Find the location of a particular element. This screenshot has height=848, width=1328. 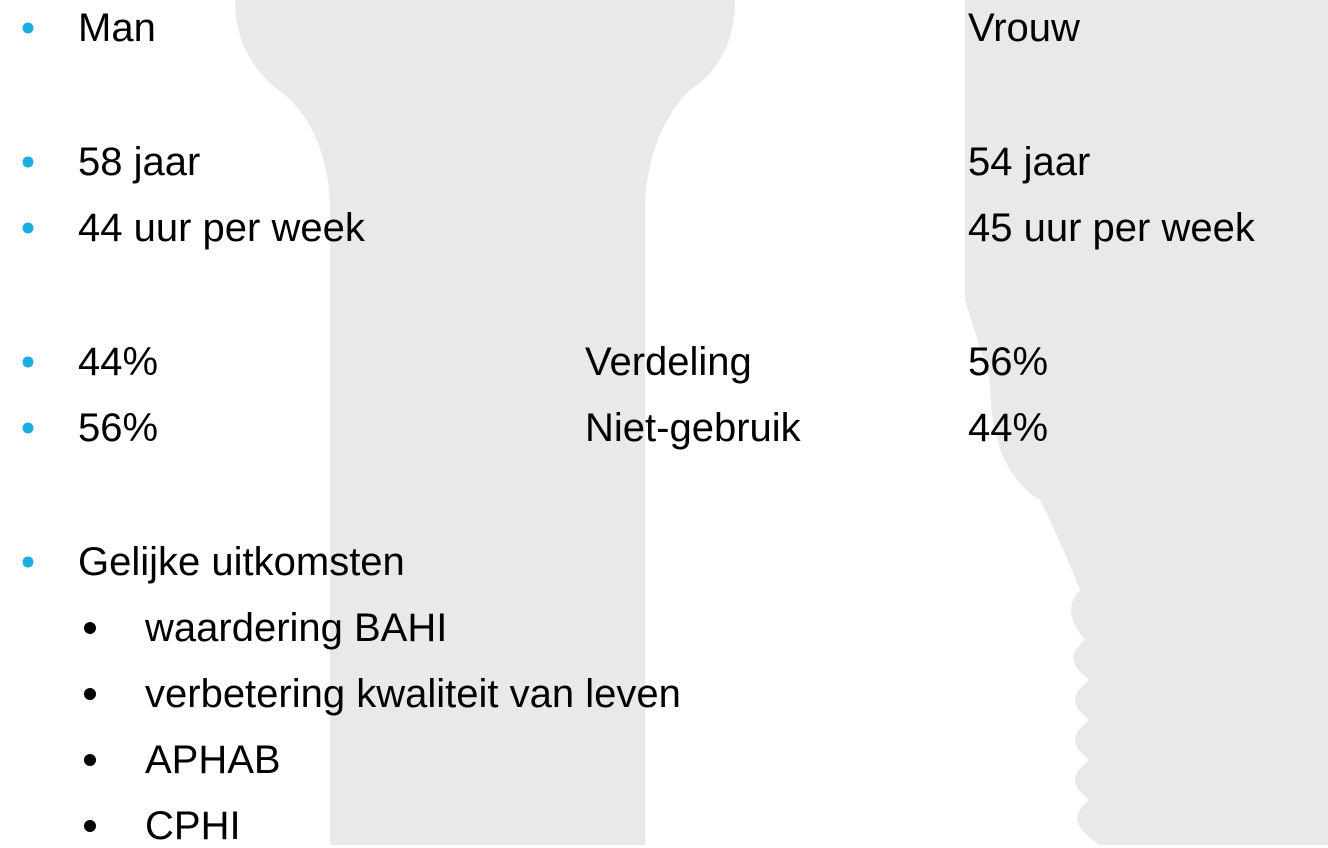

cell-left: 58 jaar is located at coordinates (139, 162).